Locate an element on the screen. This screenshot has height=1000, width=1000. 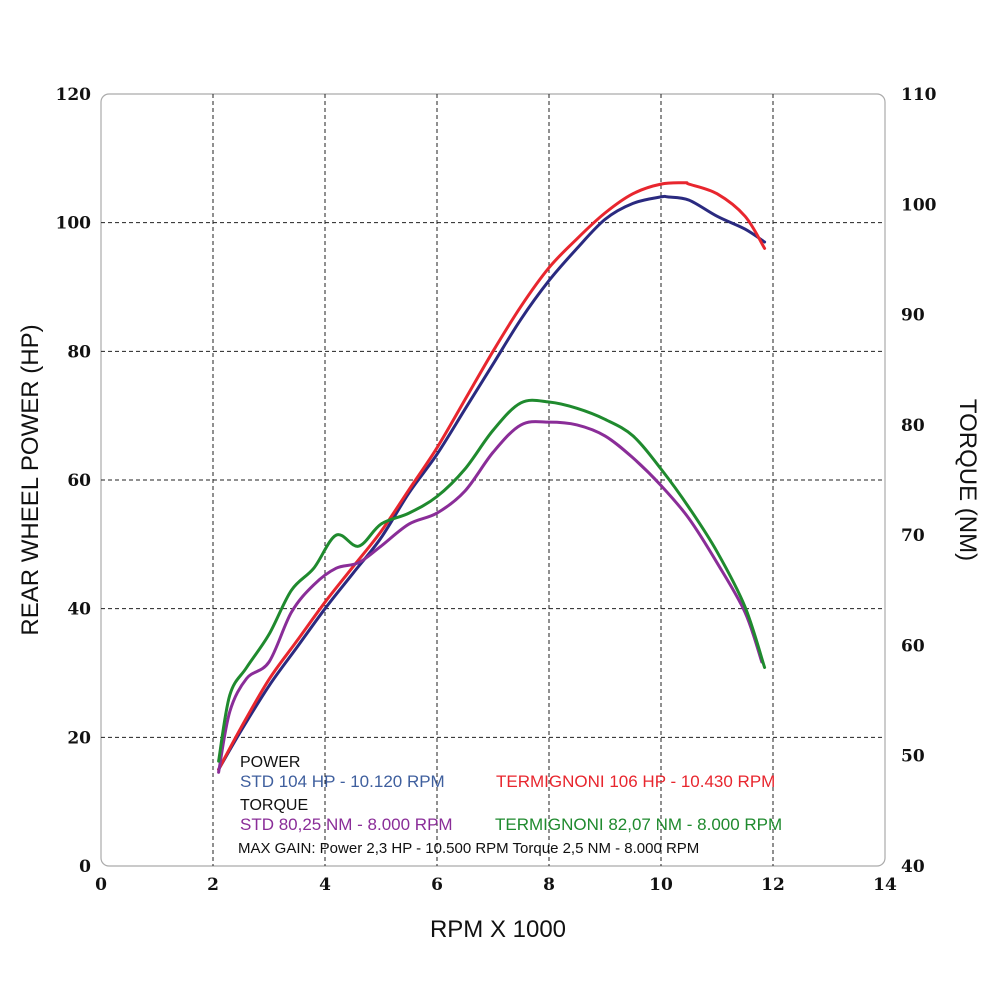
legend-power-heading: POWER is located at coordinates (270, 762).